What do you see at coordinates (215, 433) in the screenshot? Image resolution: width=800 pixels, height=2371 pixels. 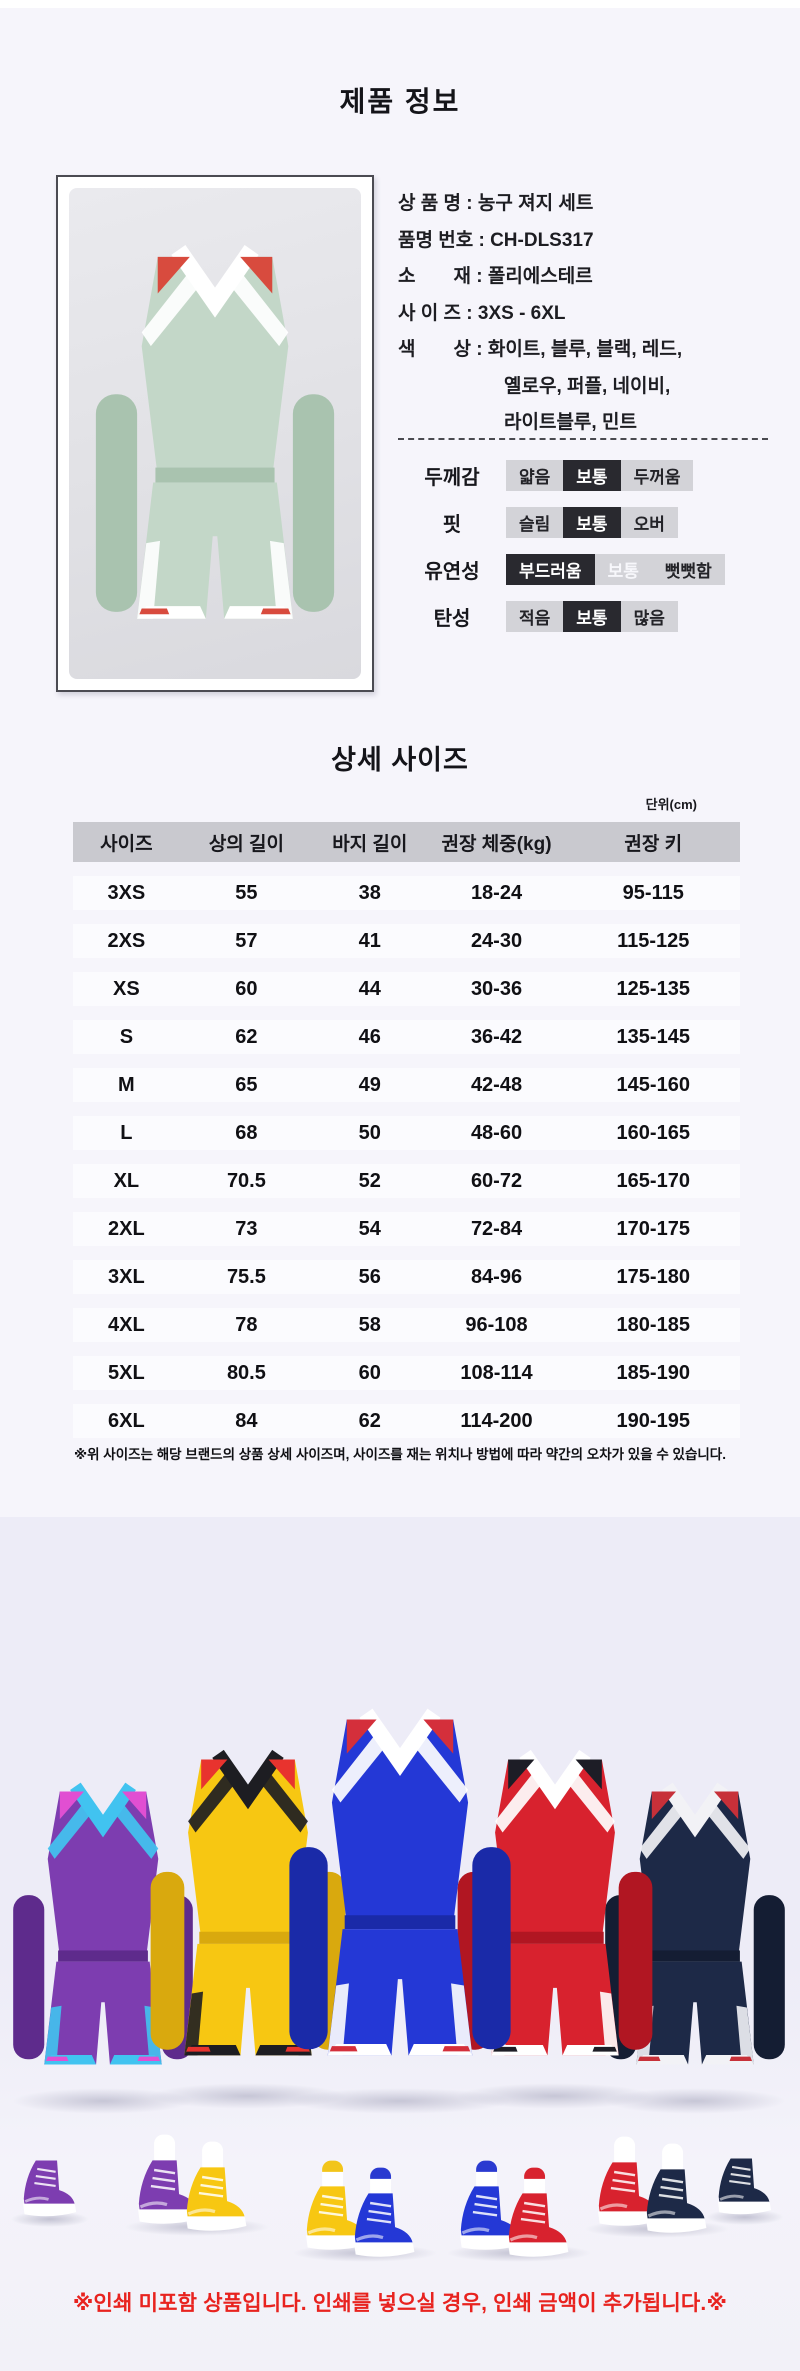 I see `product-photo-frame` at bounding box center [215, 433].